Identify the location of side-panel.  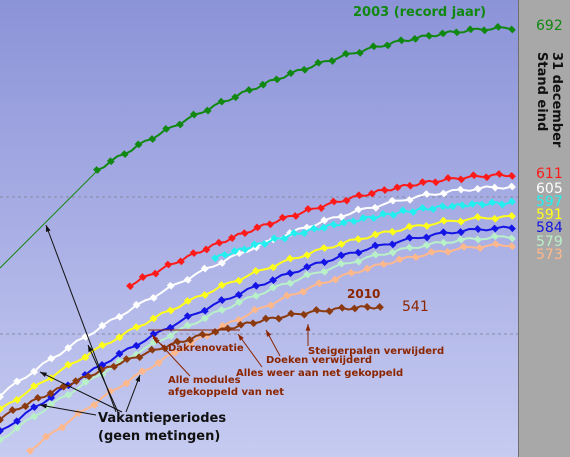
(544, 228).